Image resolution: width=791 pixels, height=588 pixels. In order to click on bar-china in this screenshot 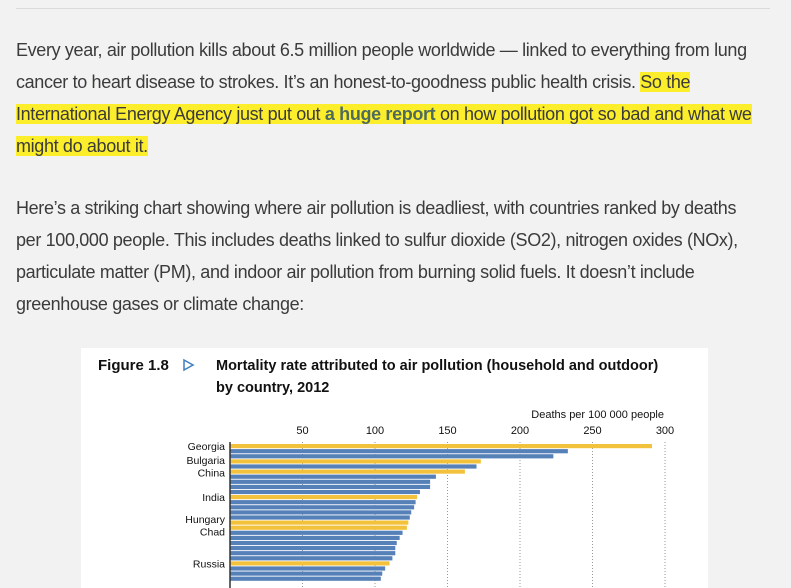, I will do `click(347, 471)`.